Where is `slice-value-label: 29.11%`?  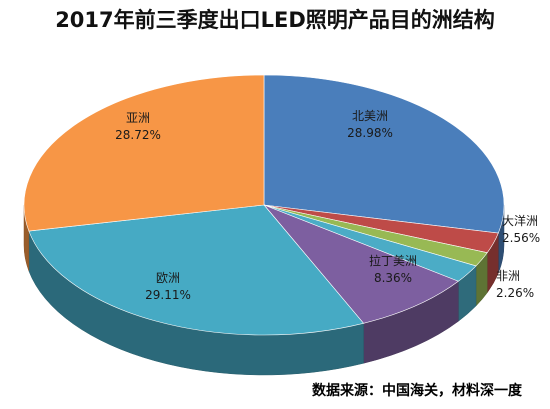 slice-value-label: 29.11% is located at coordinates (168, 295).